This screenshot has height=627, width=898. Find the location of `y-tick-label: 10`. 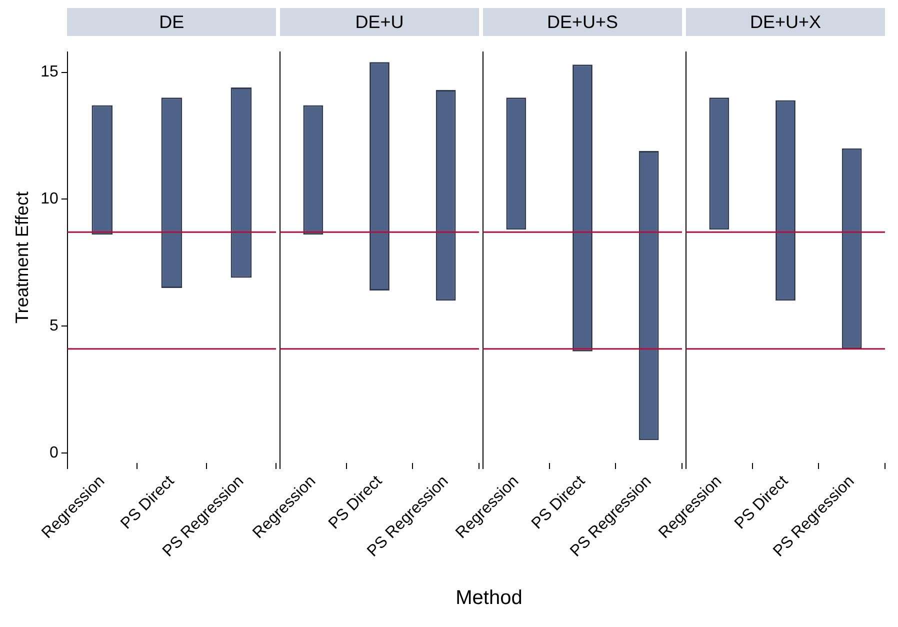

y-tick-label: 10 is located at coordinates (49, 199).